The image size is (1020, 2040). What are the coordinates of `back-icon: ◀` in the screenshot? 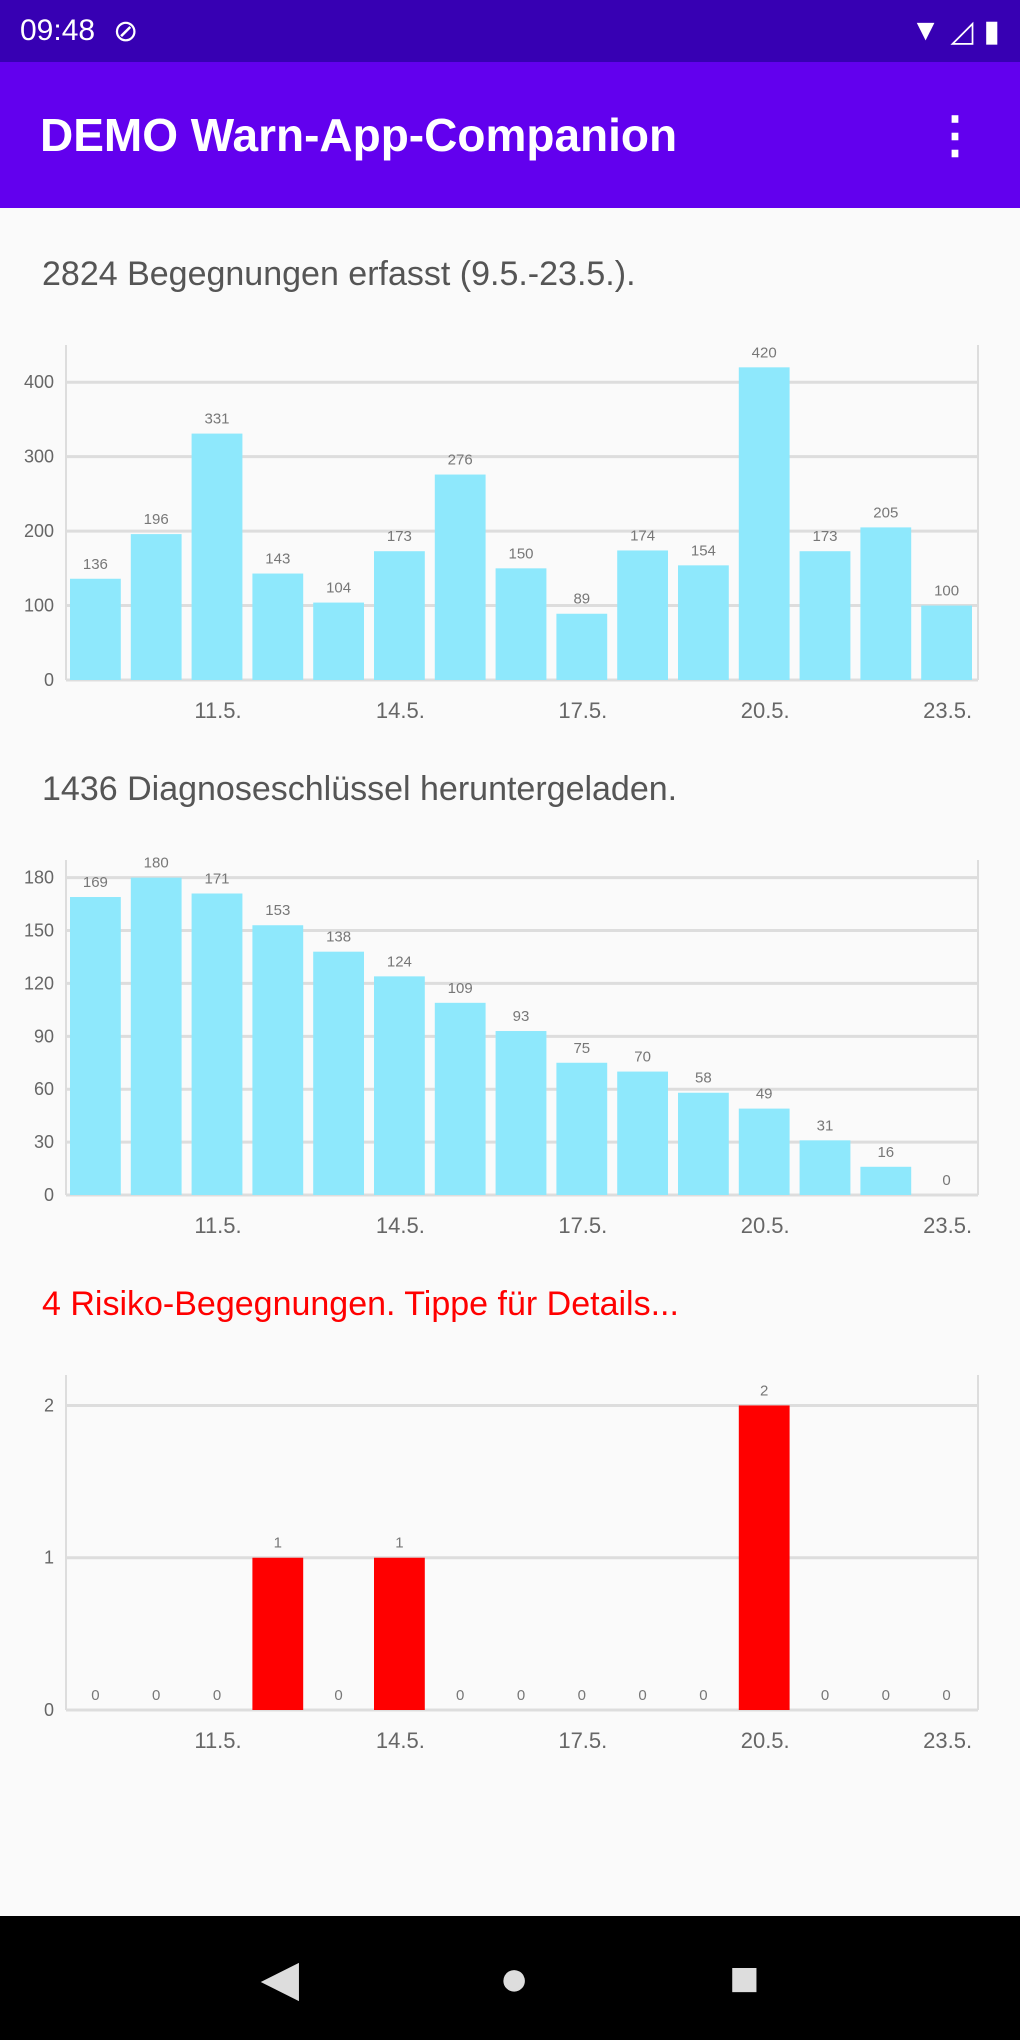 It's located at (280, 1978).